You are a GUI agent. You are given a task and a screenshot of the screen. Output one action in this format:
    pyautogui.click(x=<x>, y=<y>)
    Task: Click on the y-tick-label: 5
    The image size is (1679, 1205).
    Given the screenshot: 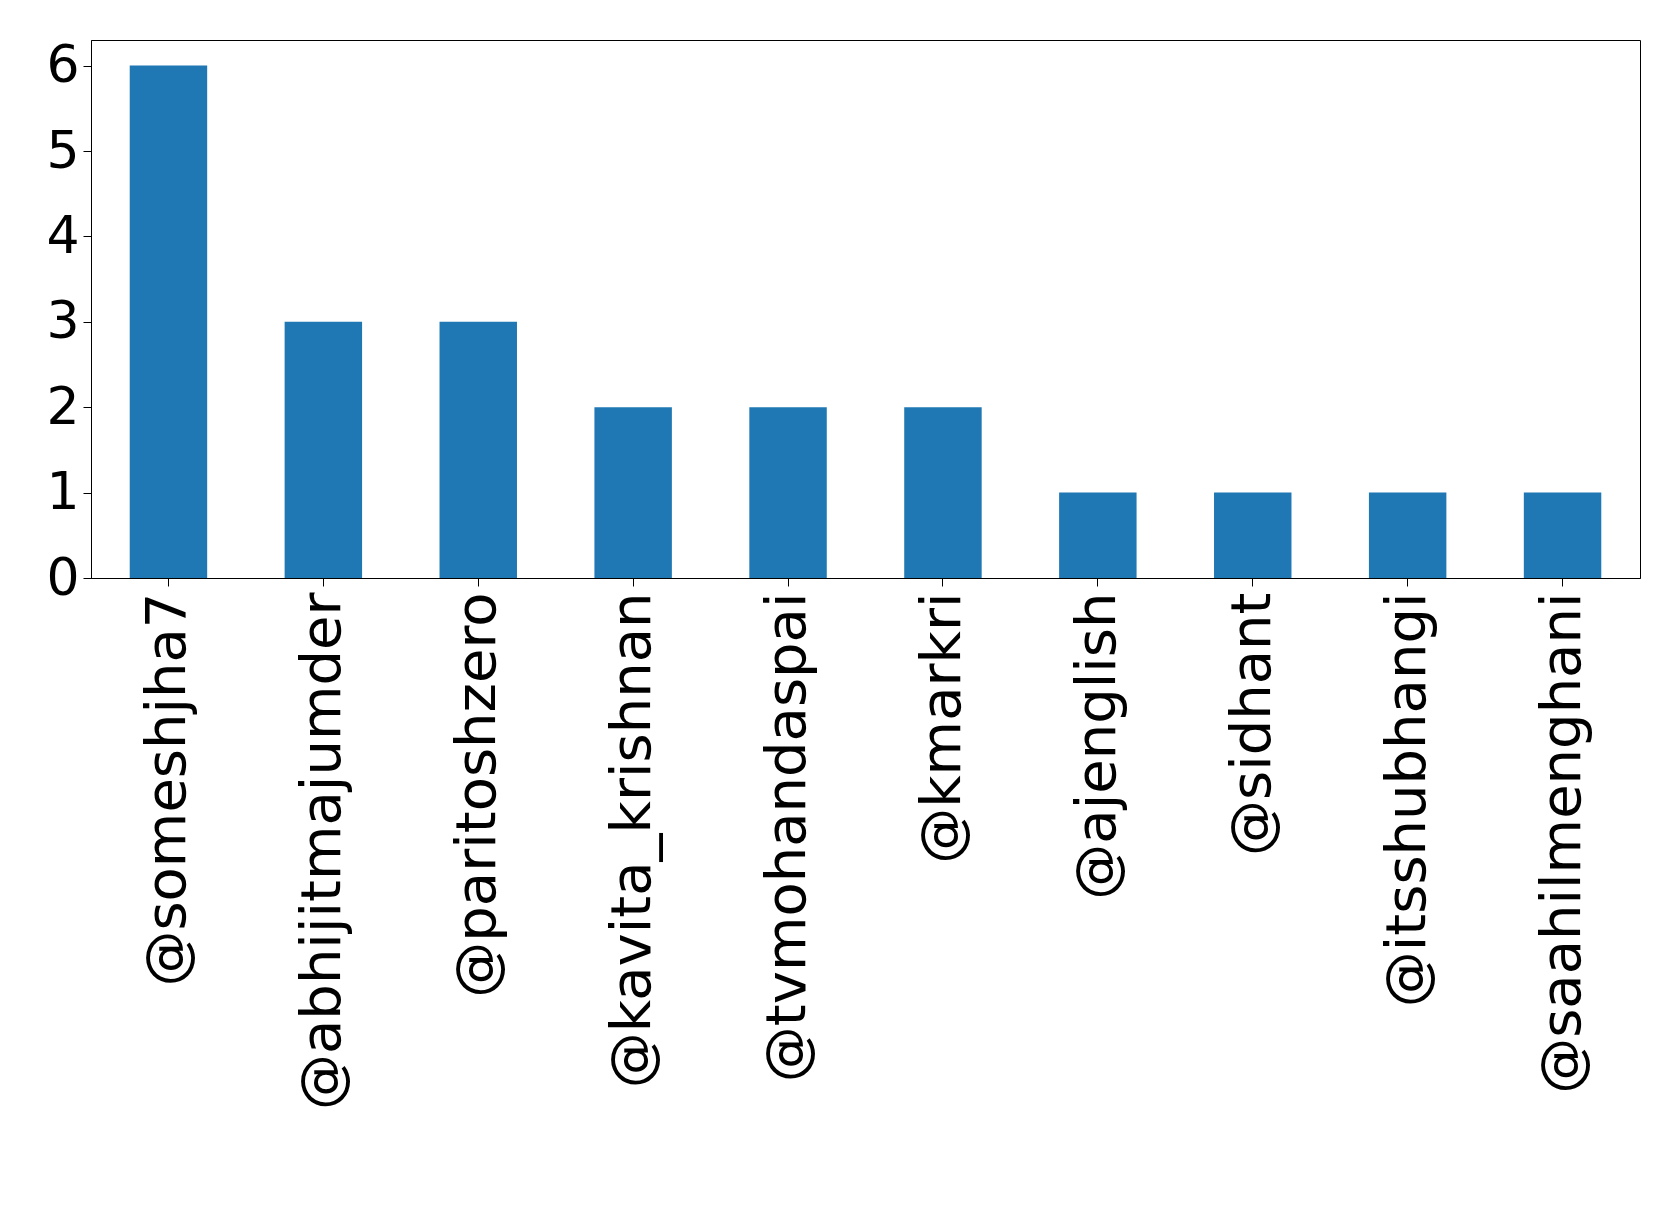 What is the action you would take?
    pyautogui.click(x=63, y=149)
    